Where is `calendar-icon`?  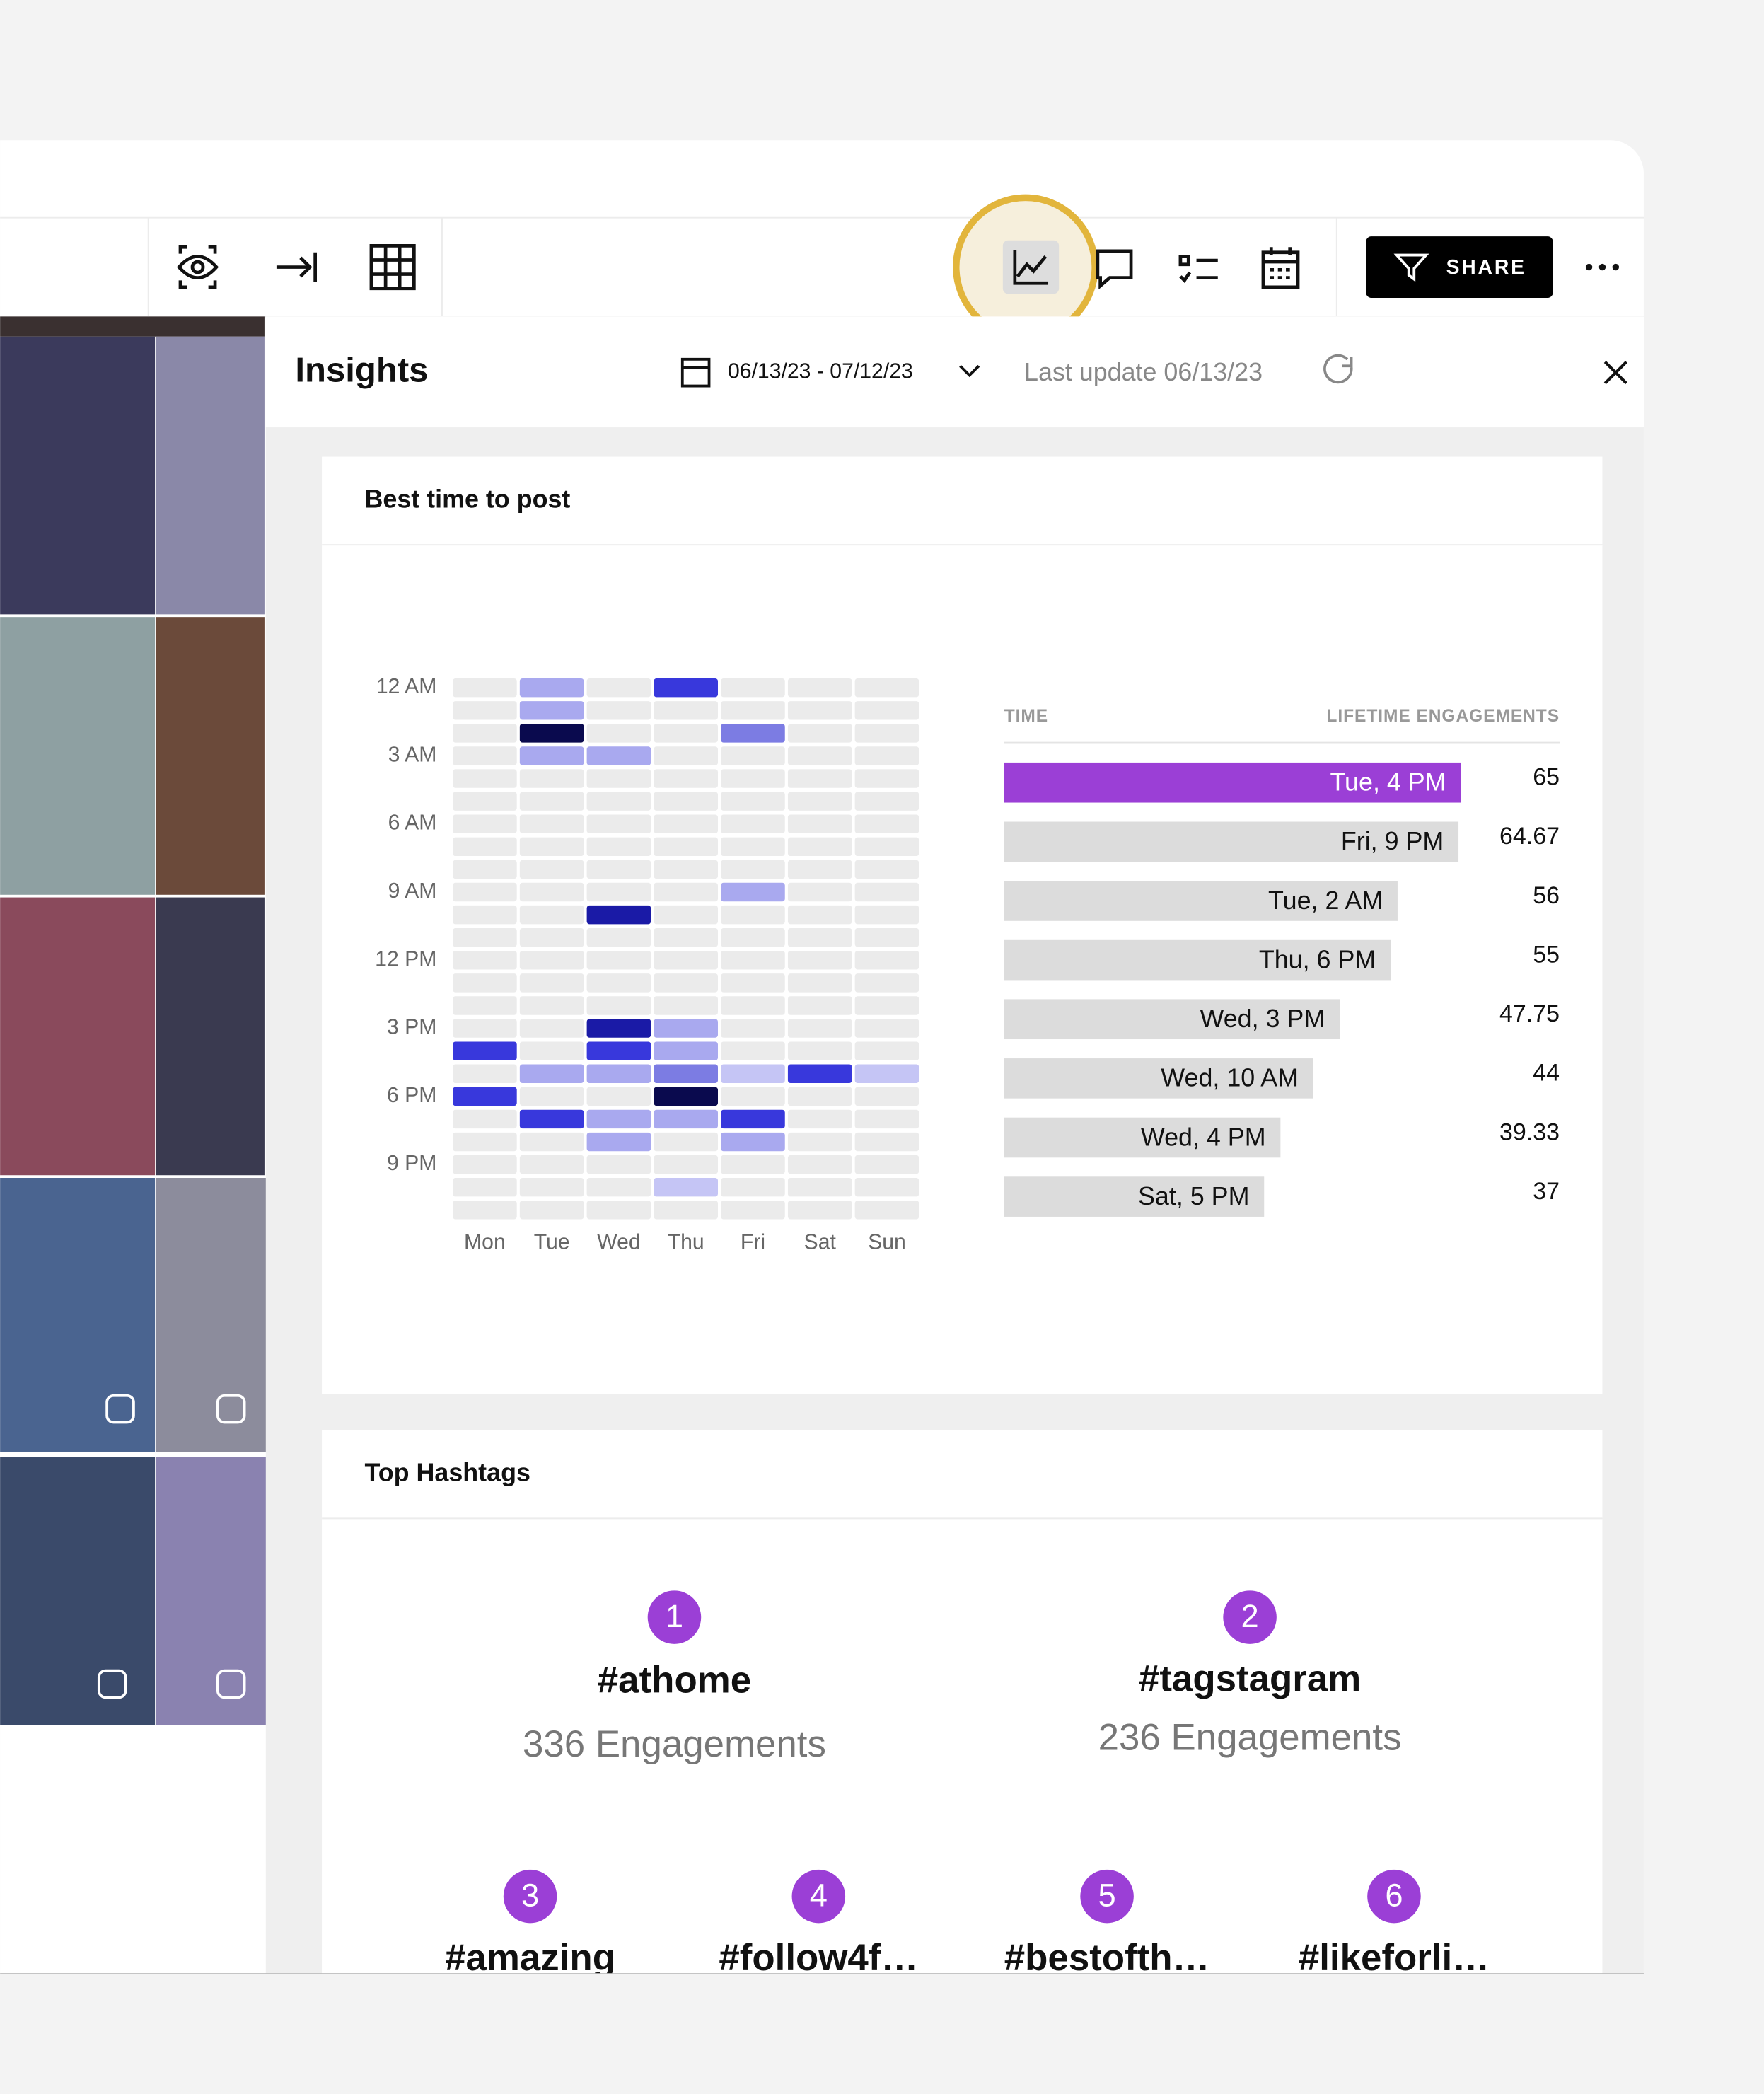
calendar-icon is located at coordinates (695, 373).